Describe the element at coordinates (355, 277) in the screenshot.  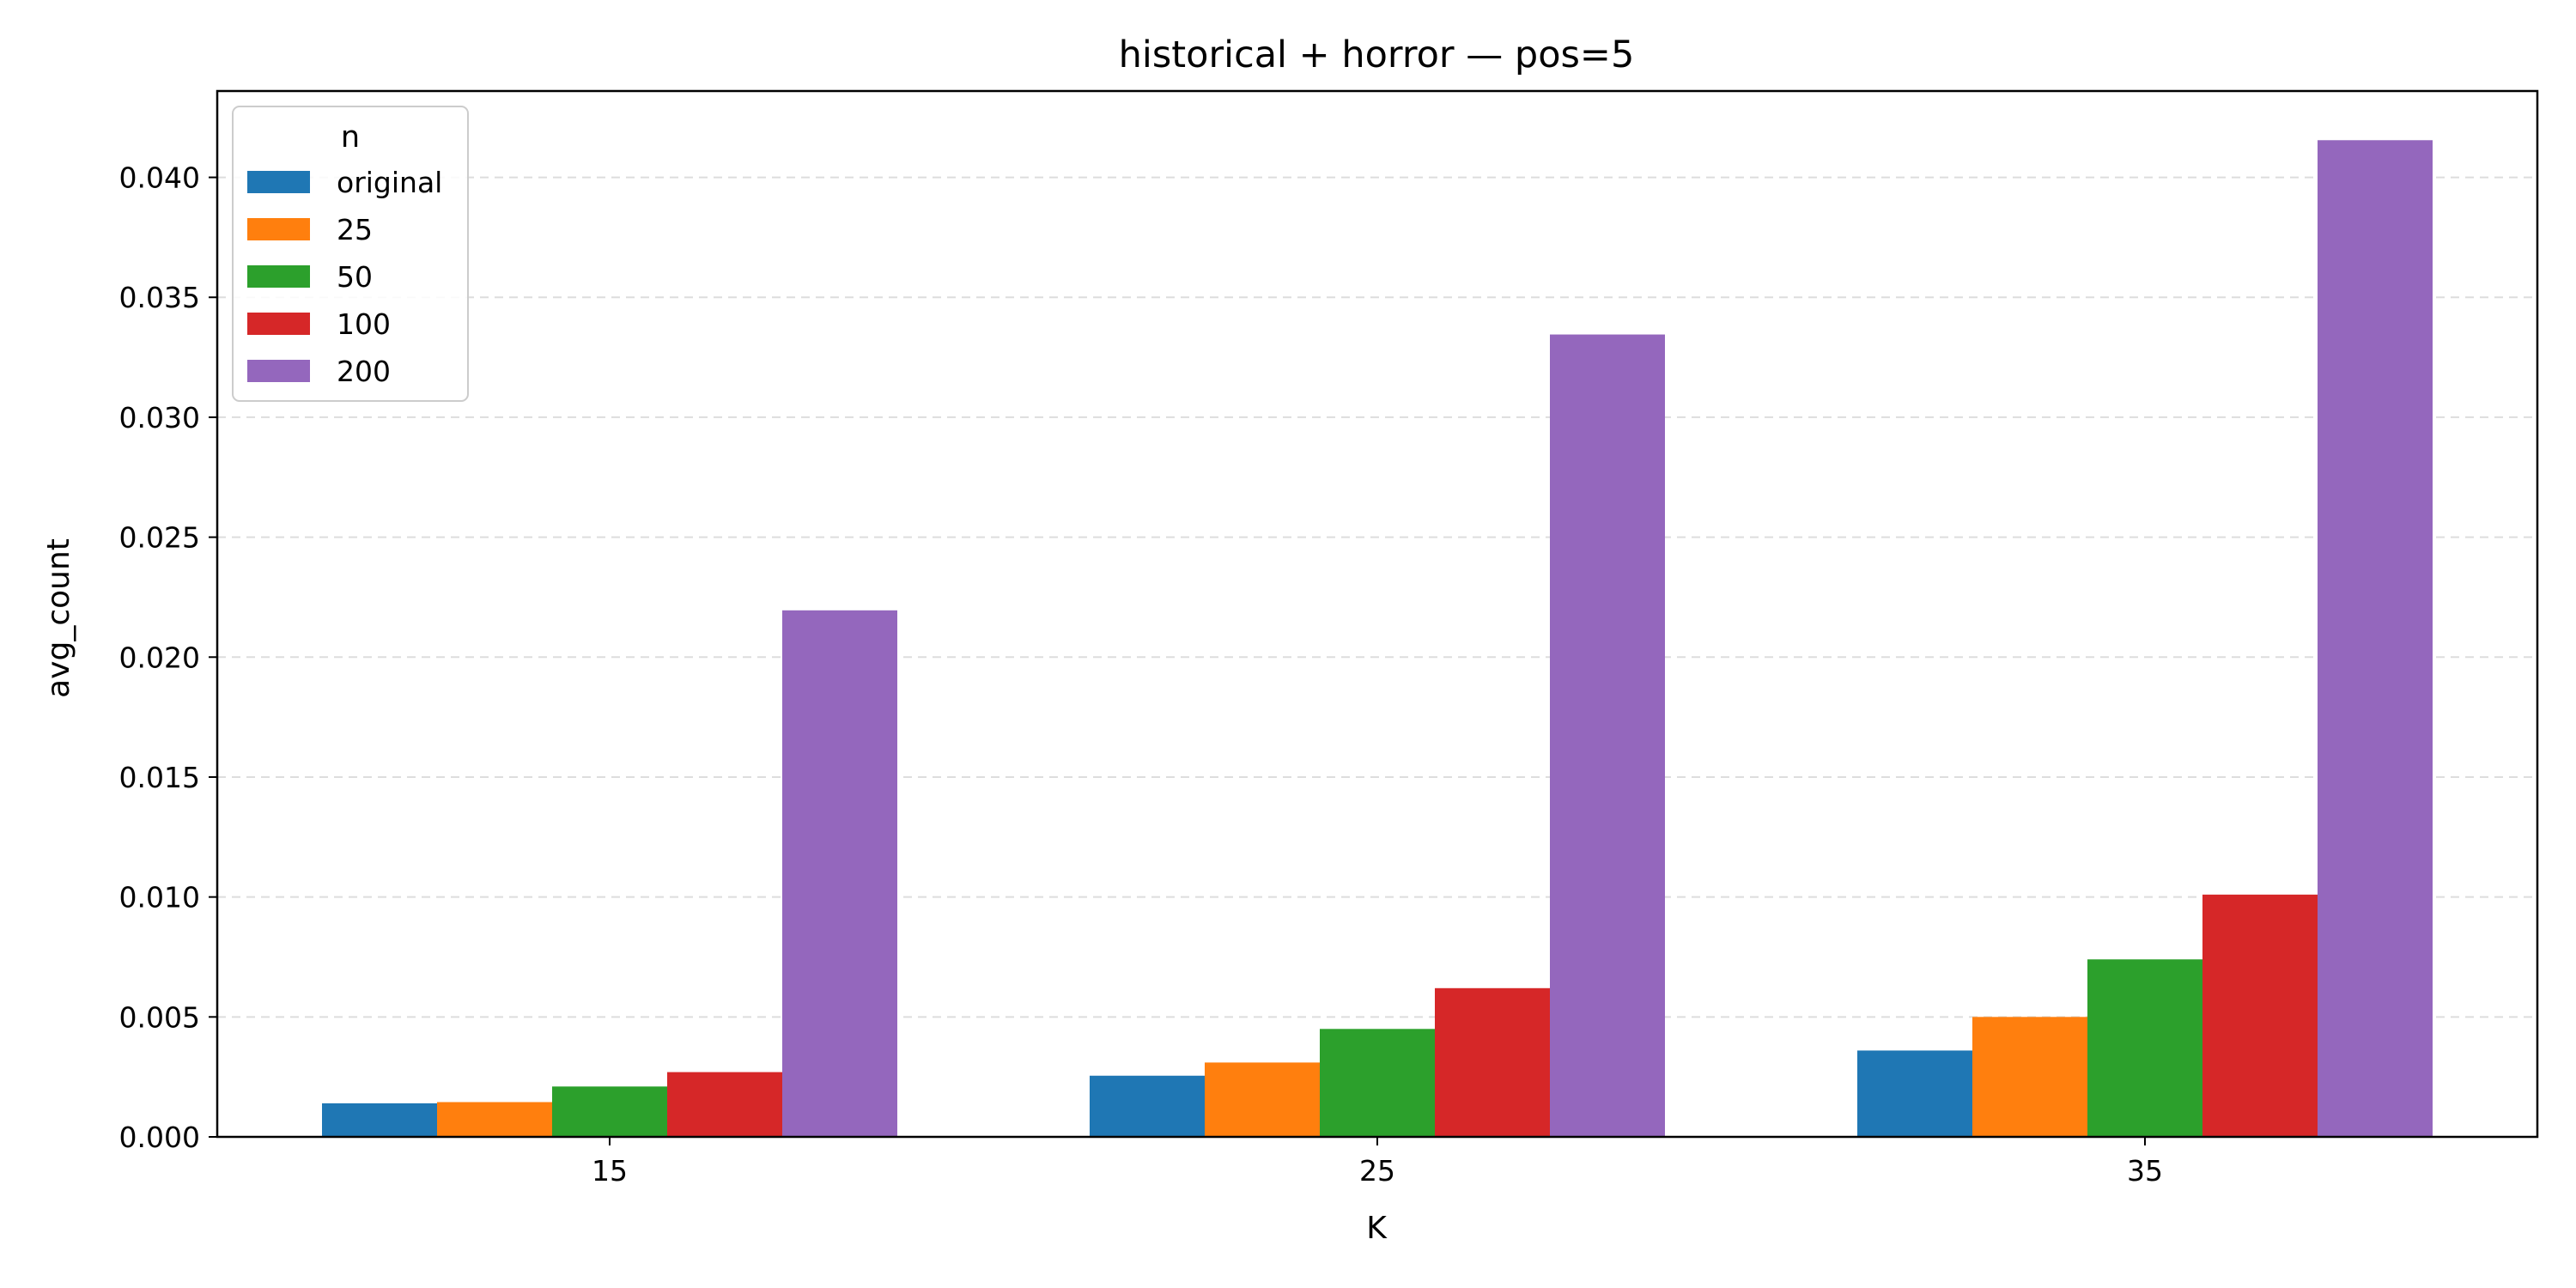
I see `legend-label-50: 50` at that location.